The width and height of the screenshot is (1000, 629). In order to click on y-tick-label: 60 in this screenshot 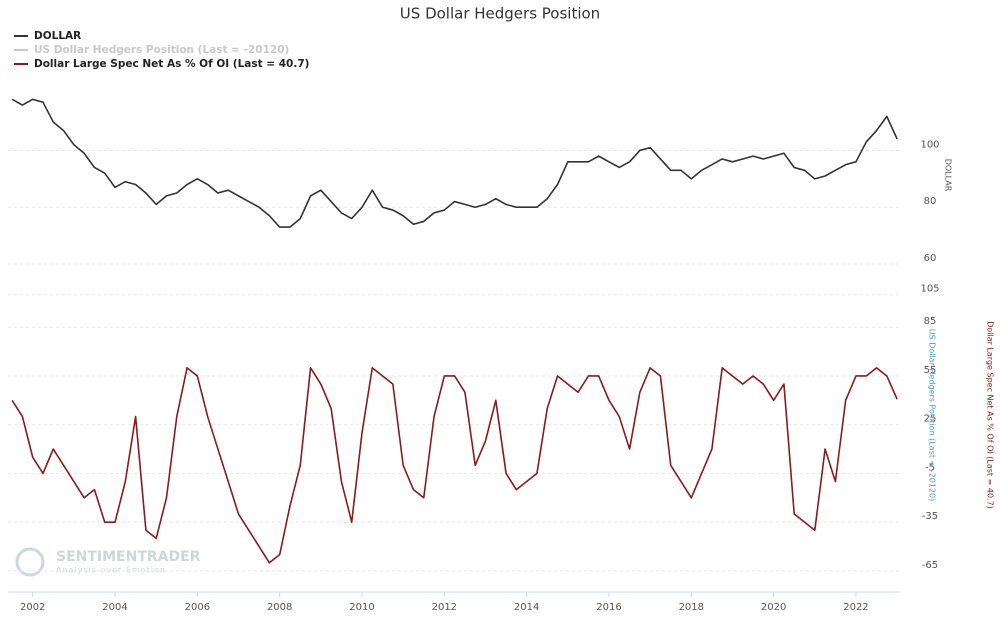, I will do `click(930, 258)`.